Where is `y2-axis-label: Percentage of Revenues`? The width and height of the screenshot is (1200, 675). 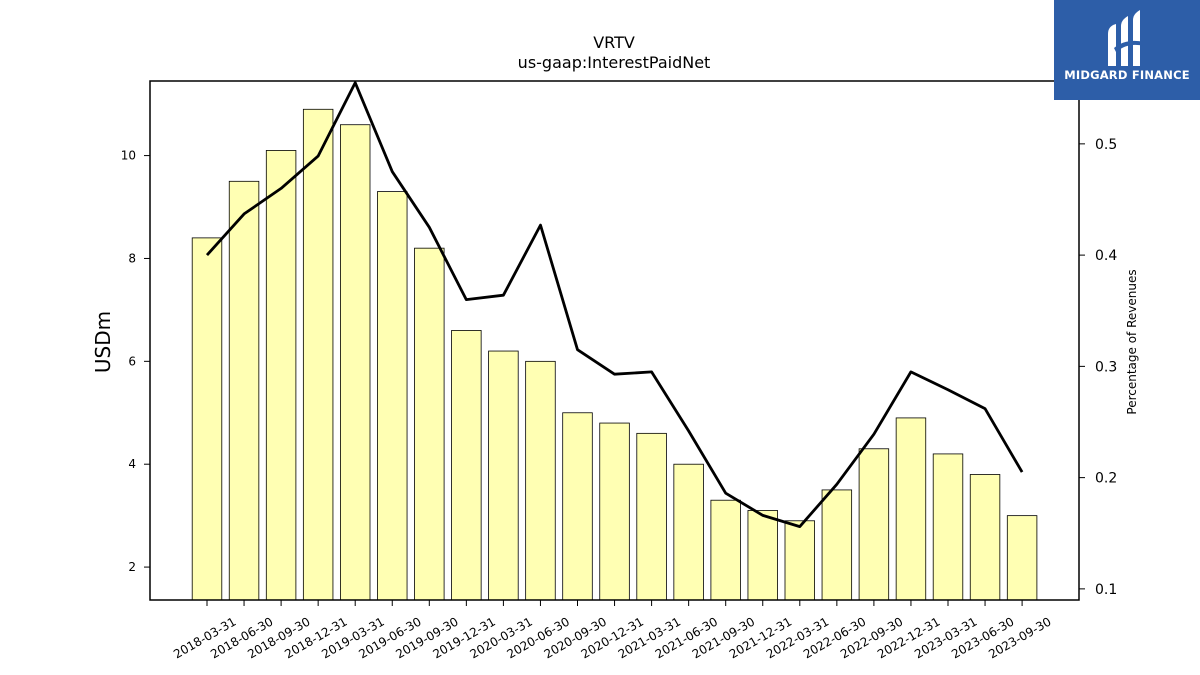
y2-axis-label: Percentage of Revenues is located at coordinates (1132, 341).